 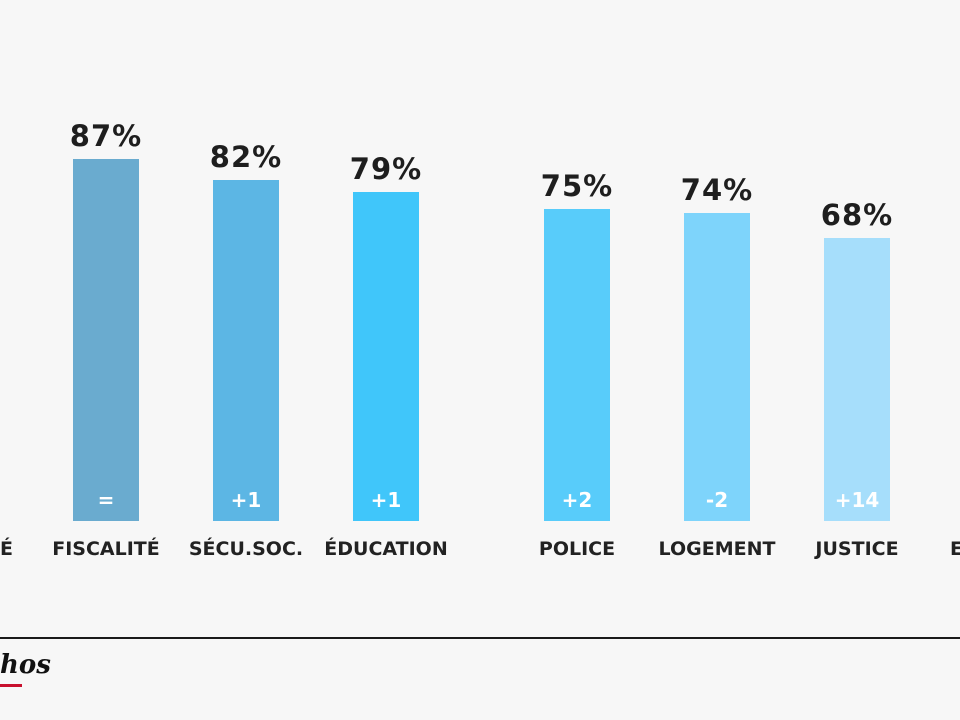 I want to click on bar-delta-label: +2, so click(x=577, y=500).